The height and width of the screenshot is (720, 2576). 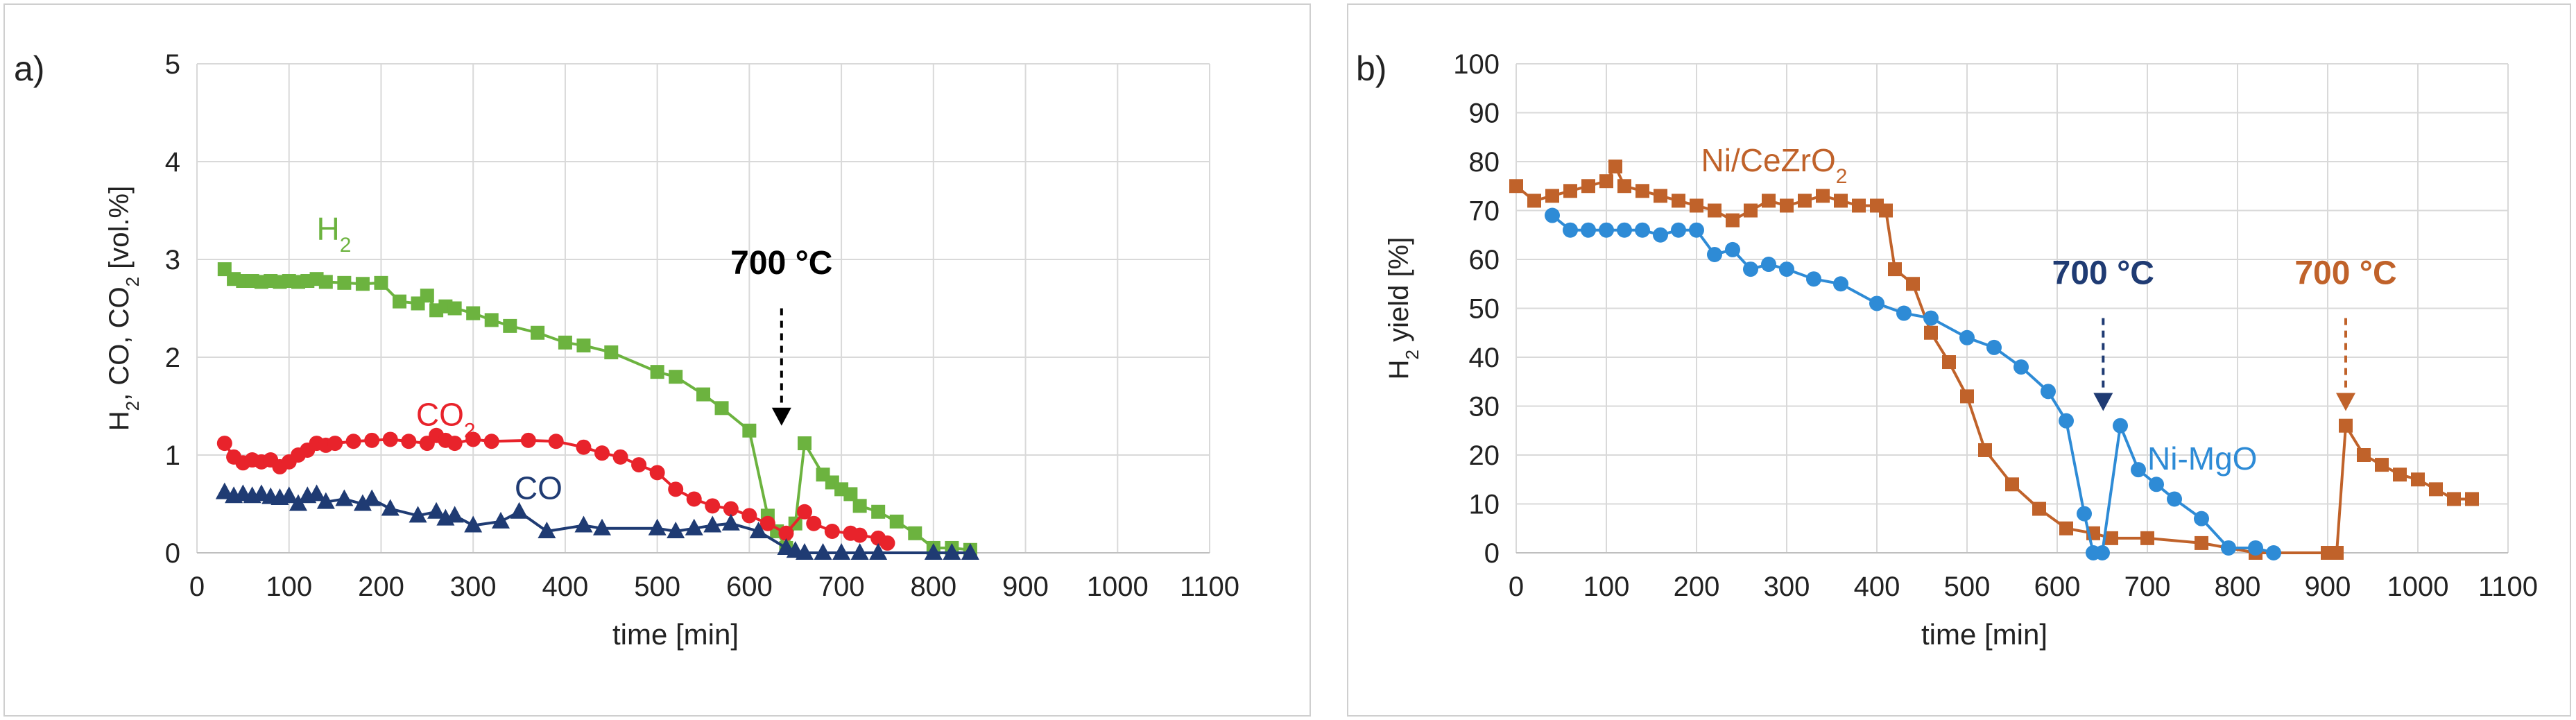 What do you see at coordinates (1484, 505) in the screenshot?
I see `y-tick-label: 10` at bounding box center [1484, 505].